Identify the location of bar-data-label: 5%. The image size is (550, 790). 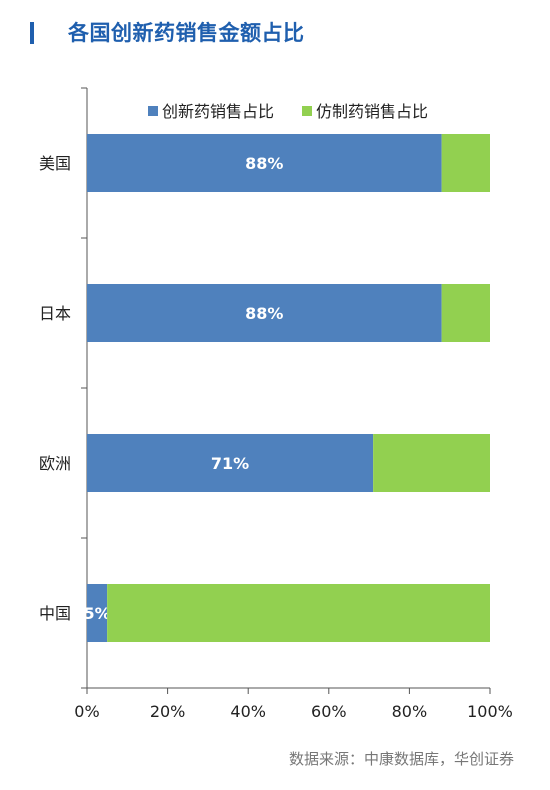
(96, 613).